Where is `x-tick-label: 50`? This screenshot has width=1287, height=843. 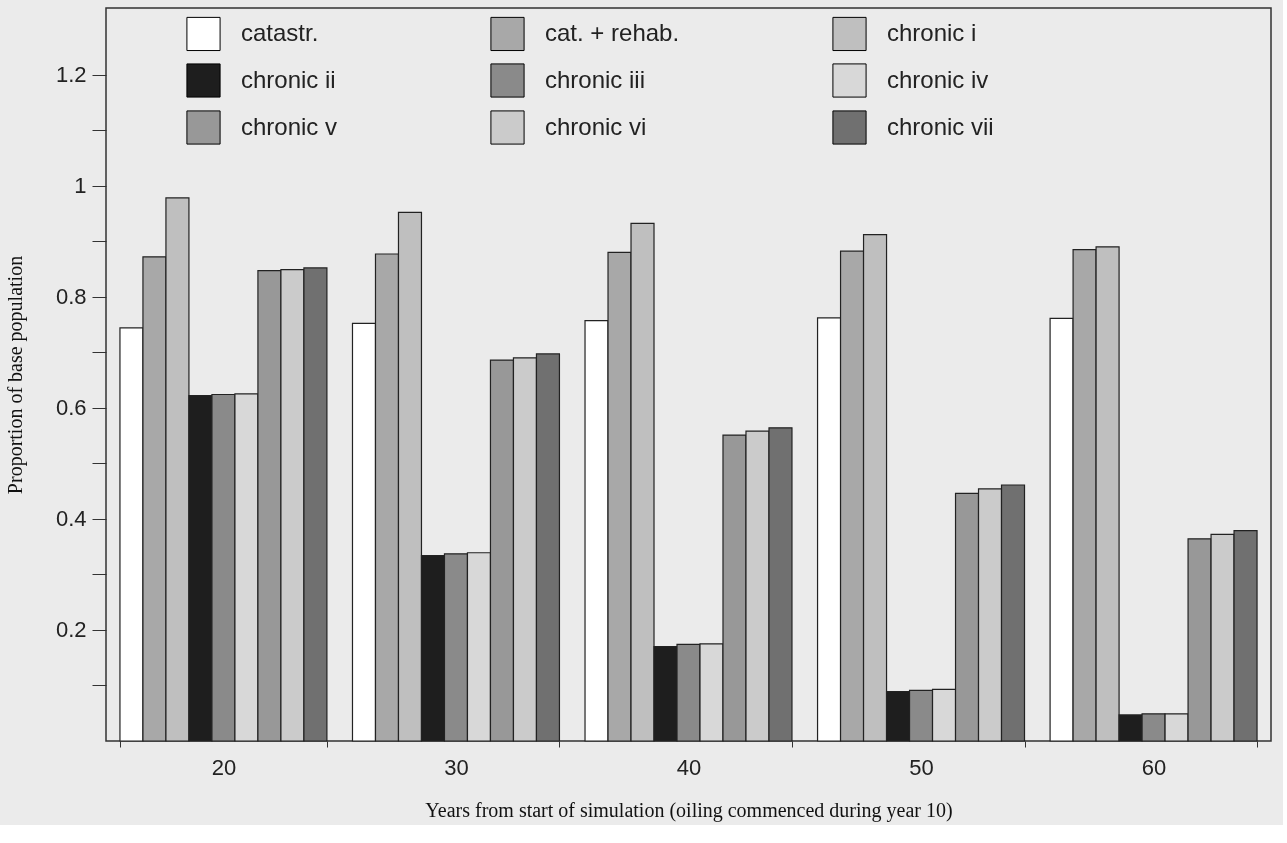
x-tick-label: 50 is located at coordinates (921, 767).